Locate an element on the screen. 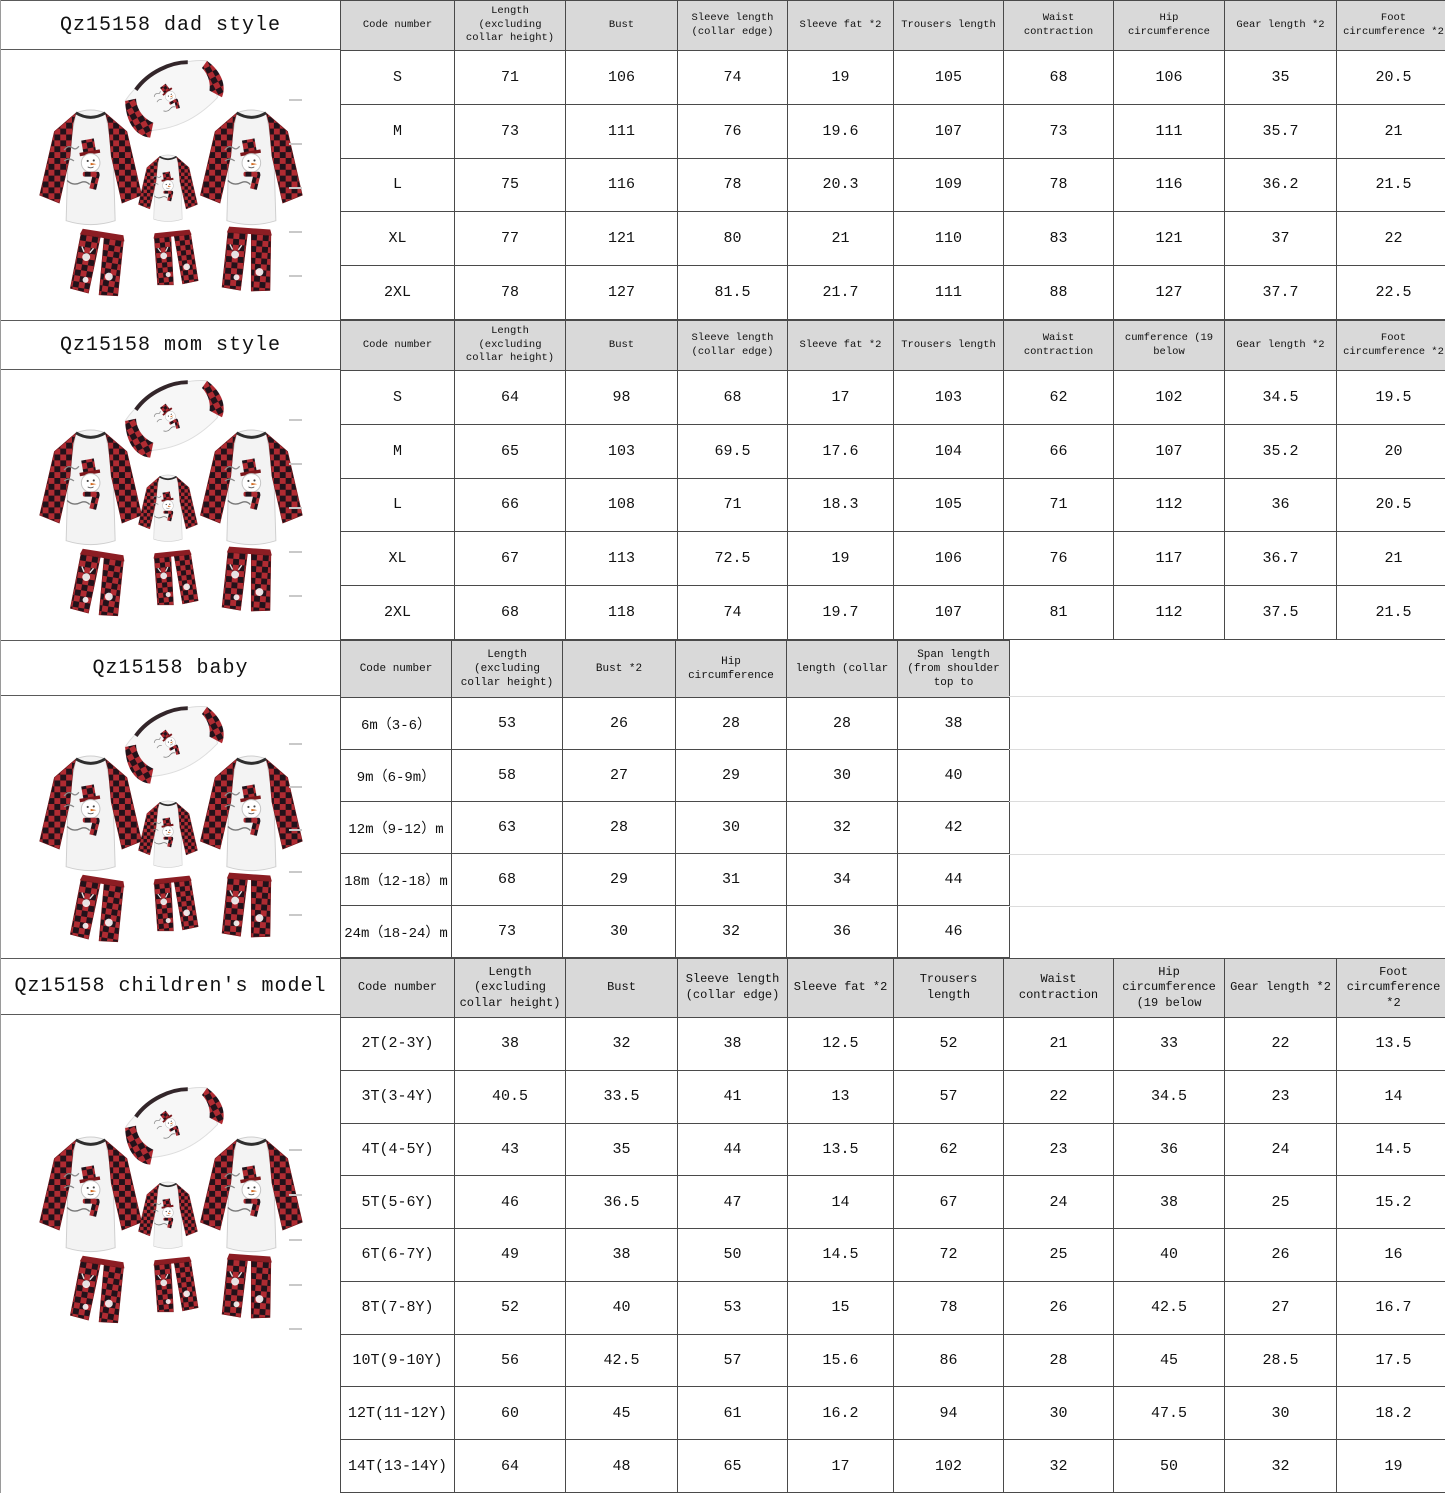  table-row: L 75 116 78 20.3 109 78 116 36.2 21.5 is located at coordinates (892, 185).